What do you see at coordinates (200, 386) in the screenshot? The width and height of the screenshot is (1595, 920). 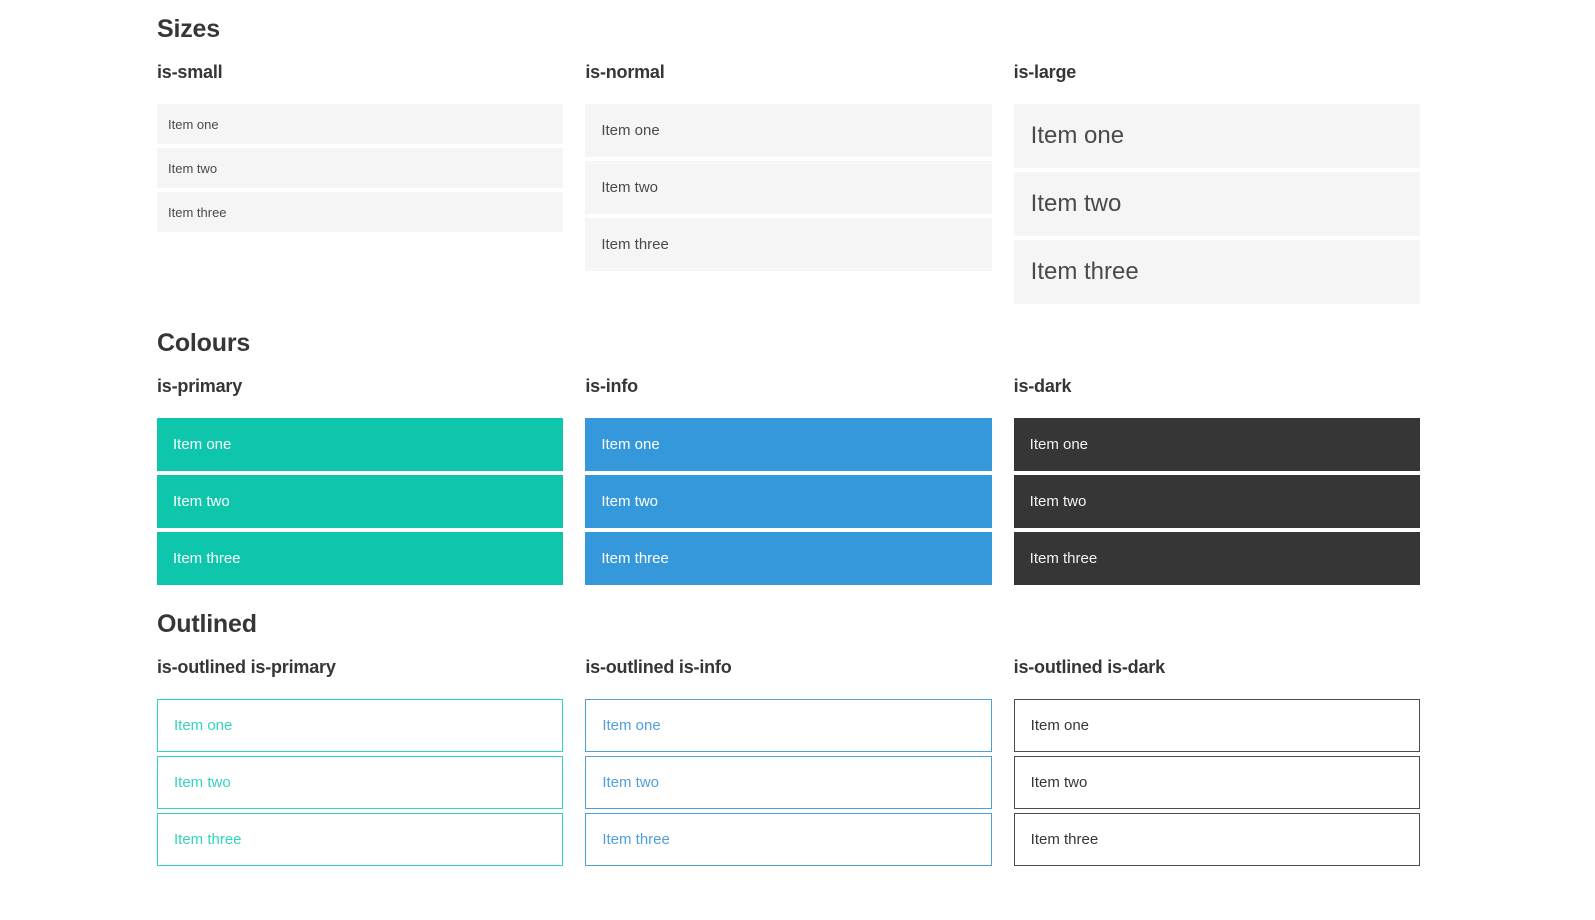 I see `label-is-primary: is-primary` at bounding box center [200, 386].